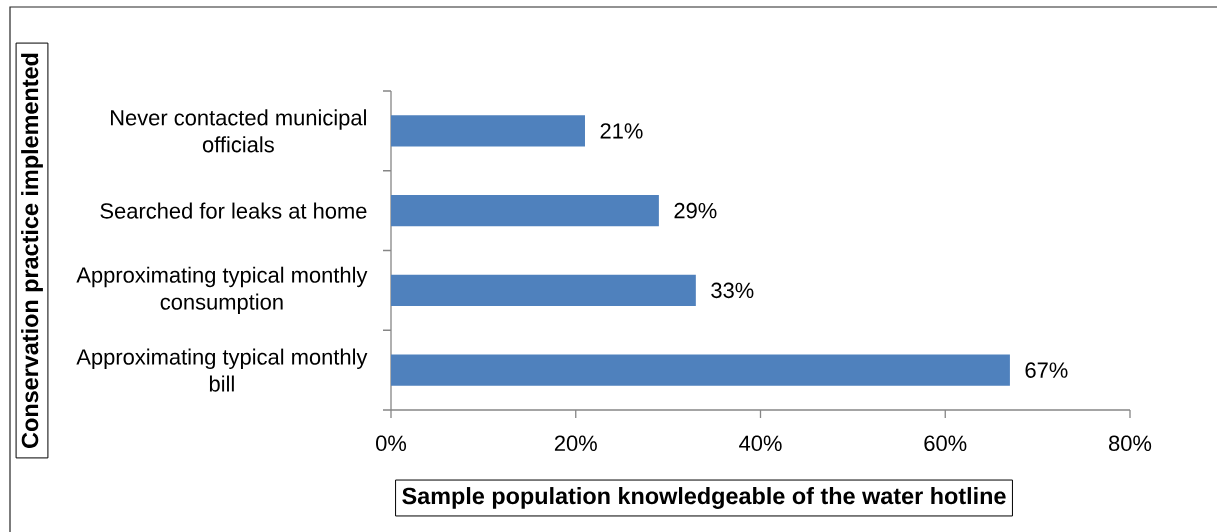 This screenshot has width=1217, height=532. What do you see at coordinates (704, 498) in the screenshot?
I see `x-axis-title: Sample population knowledgeable of the water hotline` at bounding box center [704, 498].